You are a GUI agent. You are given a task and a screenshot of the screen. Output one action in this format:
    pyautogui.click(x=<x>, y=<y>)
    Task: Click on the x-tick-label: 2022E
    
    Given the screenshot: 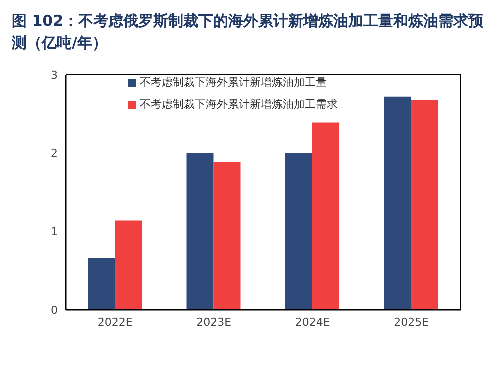 What is the action you would take?
    pyautogui.click(x=115, y=322)
    